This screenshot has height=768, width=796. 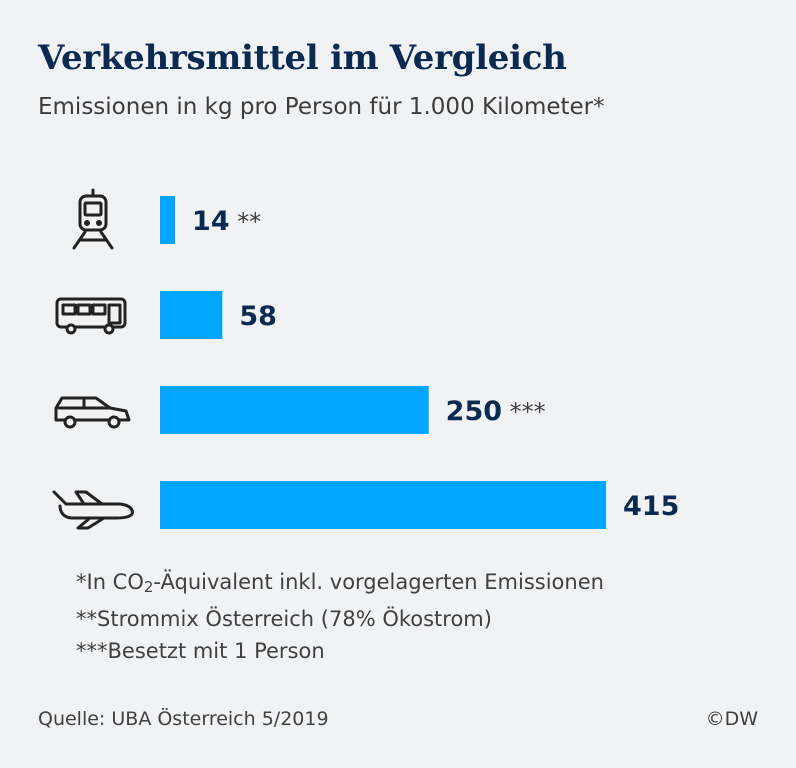 What do you see at coordinates (258, 316) in the screenshot?
I see `value-label-bus: 58` at bounding box center [258, 316].